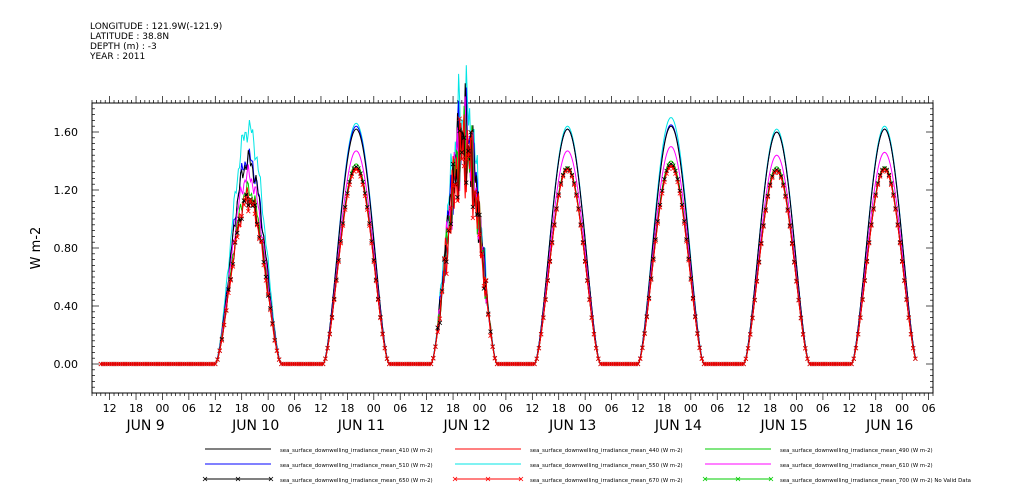  Describe the element at coordinates (361, 426) in the screenshot. I see `x-day-tick-label: JUN 11` at that location.